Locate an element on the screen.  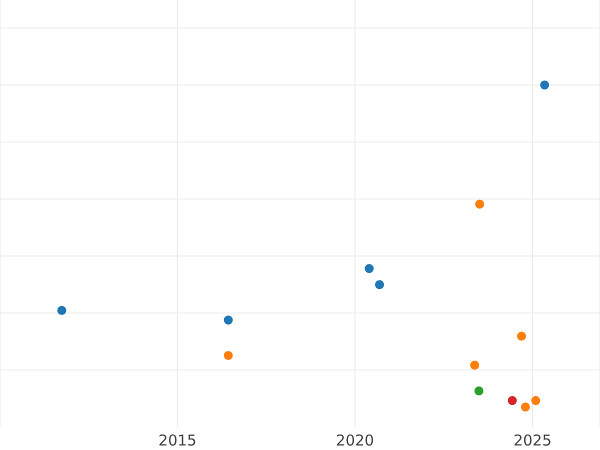
x-tick-label: 2025 is located at coordinates (532, 441).